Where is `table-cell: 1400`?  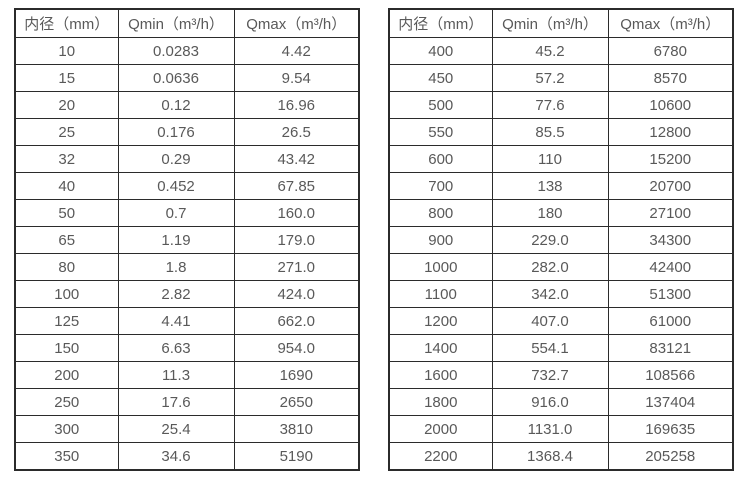
table-cell: 1400 is located at coordinates (440, 348).